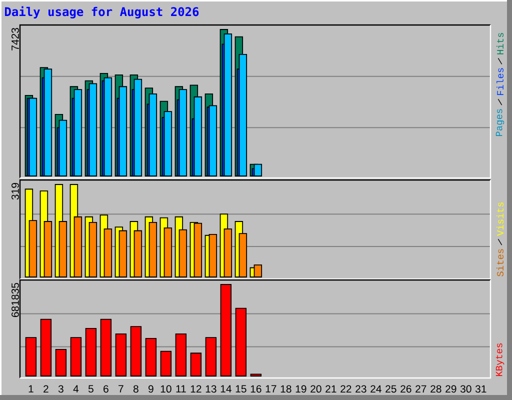  What do you see at coordinates (361, 389) in the screenshot?
I see `x-tick-label: 23` at bounding box center [361, 389].